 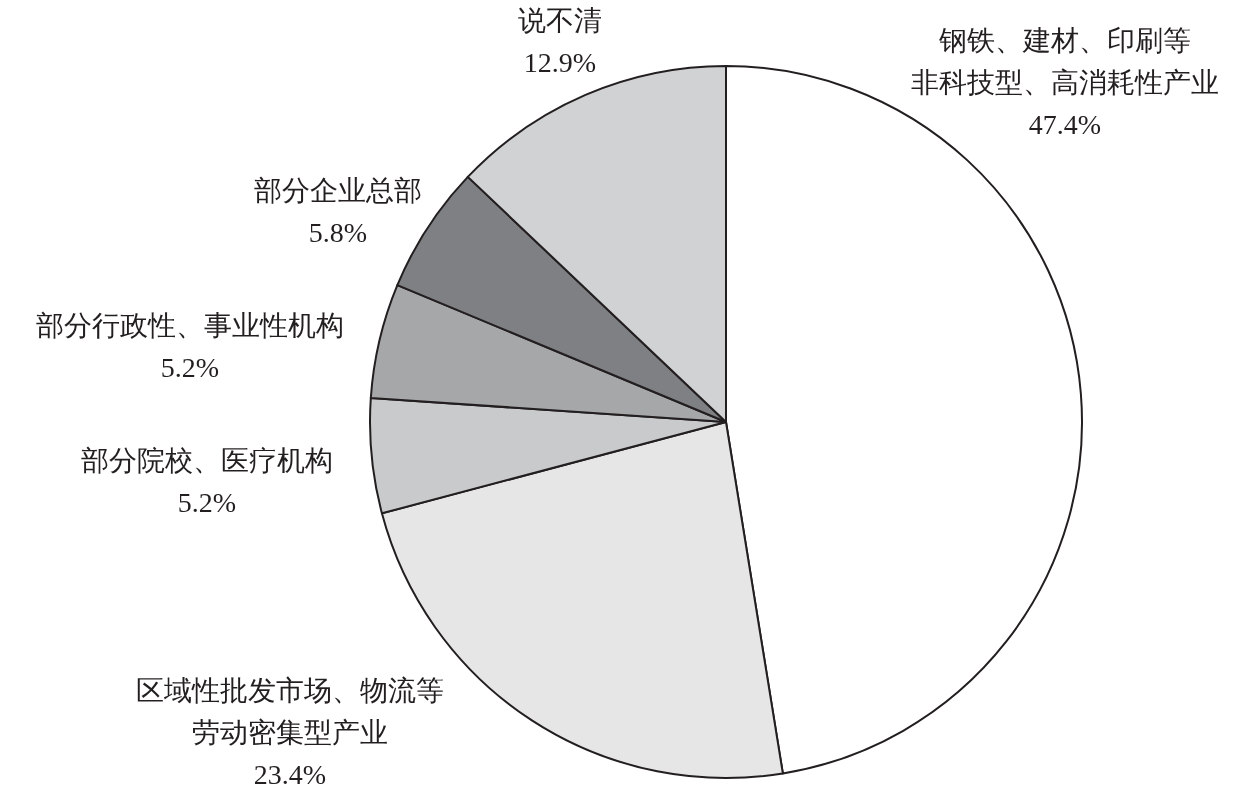 I want to click on slice-label: 说不清, so click(x=560, y=20).